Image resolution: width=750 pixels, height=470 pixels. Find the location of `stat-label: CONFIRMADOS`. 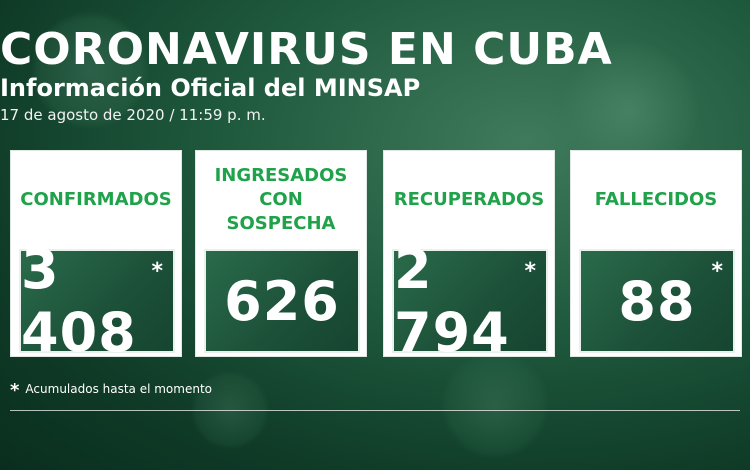

stat-label: CONFIRMADOS is located at coordinates (96, 199).